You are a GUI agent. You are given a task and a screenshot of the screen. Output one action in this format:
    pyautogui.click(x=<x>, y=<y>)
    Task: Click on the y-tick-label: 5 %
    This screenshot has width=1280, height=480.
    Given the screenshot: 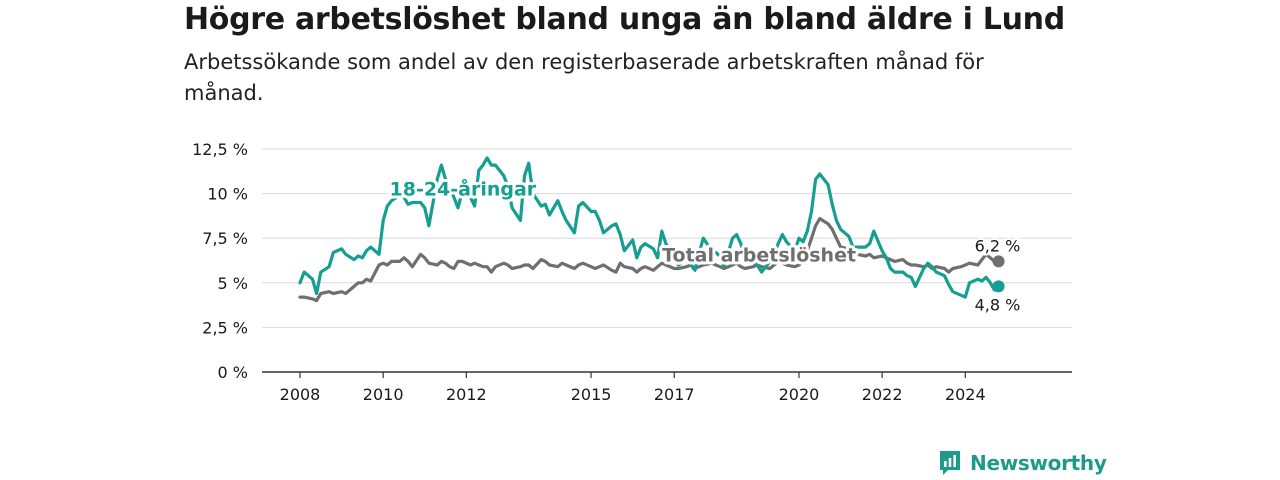 What is the action you would take?
    pyautogui.click(x=233, y=283)
    